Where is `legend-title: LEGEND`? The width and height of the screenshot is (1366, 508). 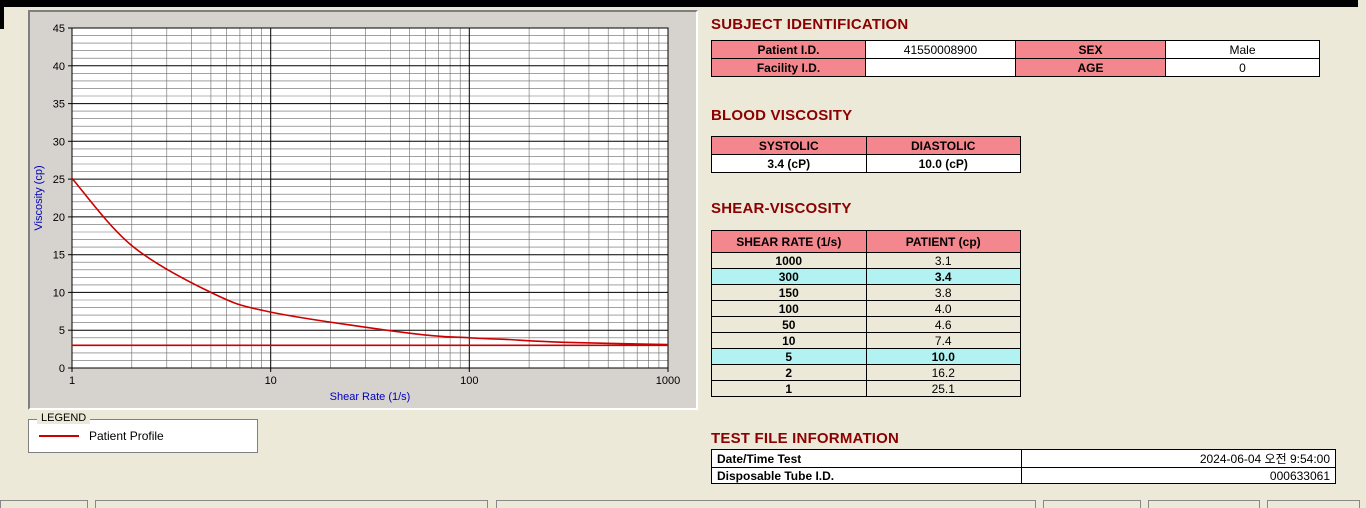 legend-title: LEGEND is located at coordinates (64, 418).